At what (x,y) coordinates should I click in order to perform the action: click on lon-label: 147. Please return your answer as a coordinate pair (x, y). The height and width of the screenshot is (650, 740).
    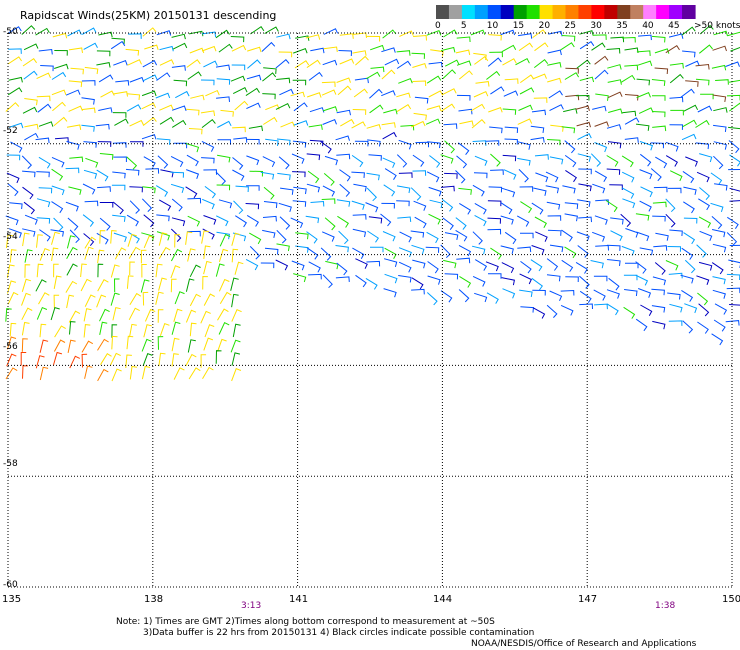
    Looking at the image, I should click on (588, 599).